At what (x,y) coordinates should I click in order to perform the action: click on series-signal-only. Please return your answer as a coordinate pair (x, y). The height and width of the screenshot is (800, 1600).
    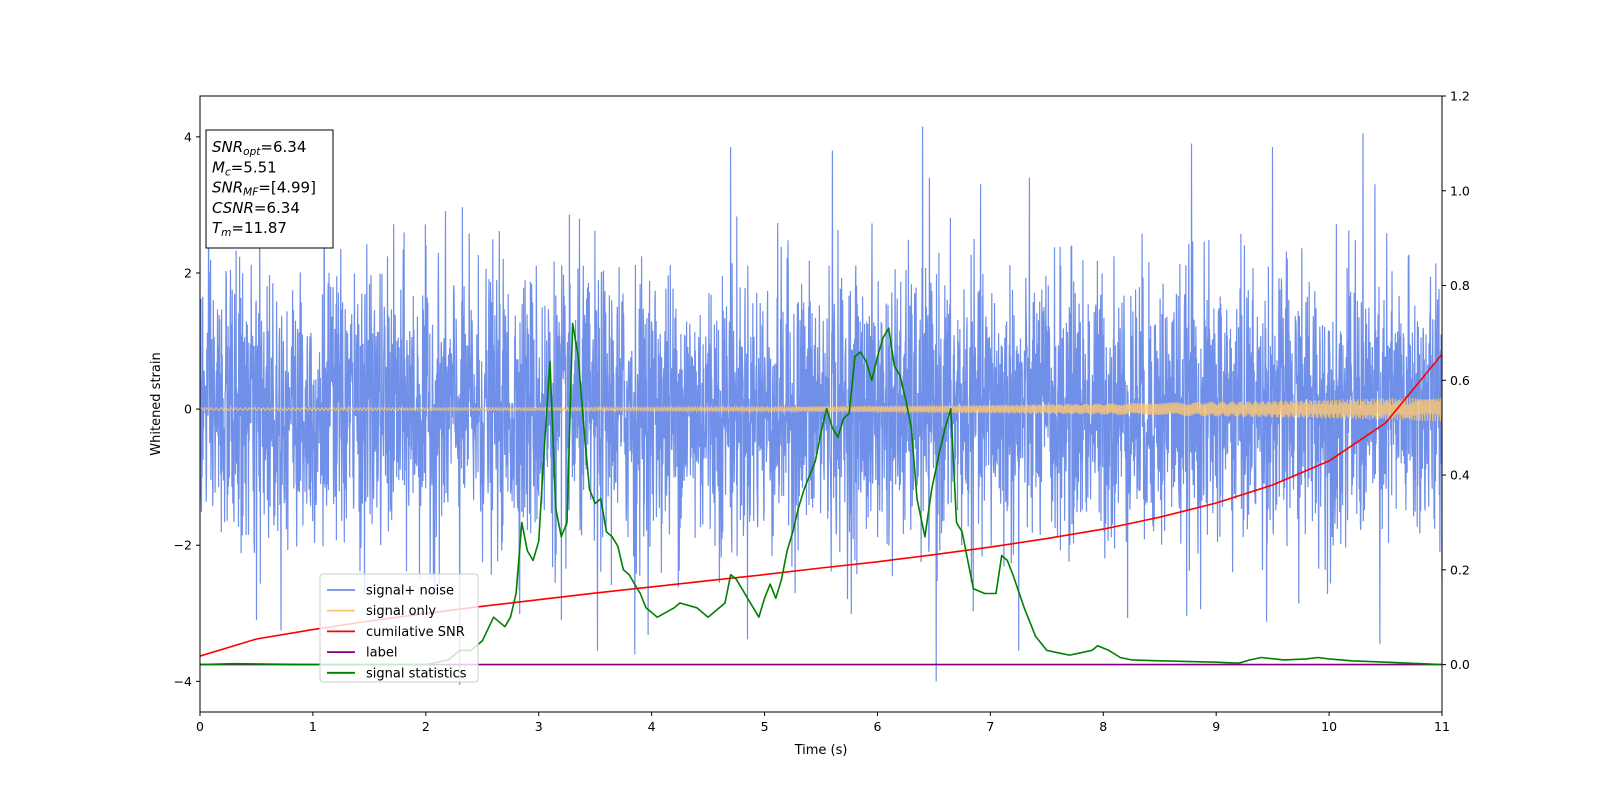
    Looking at the image, I should click on (821, 409).